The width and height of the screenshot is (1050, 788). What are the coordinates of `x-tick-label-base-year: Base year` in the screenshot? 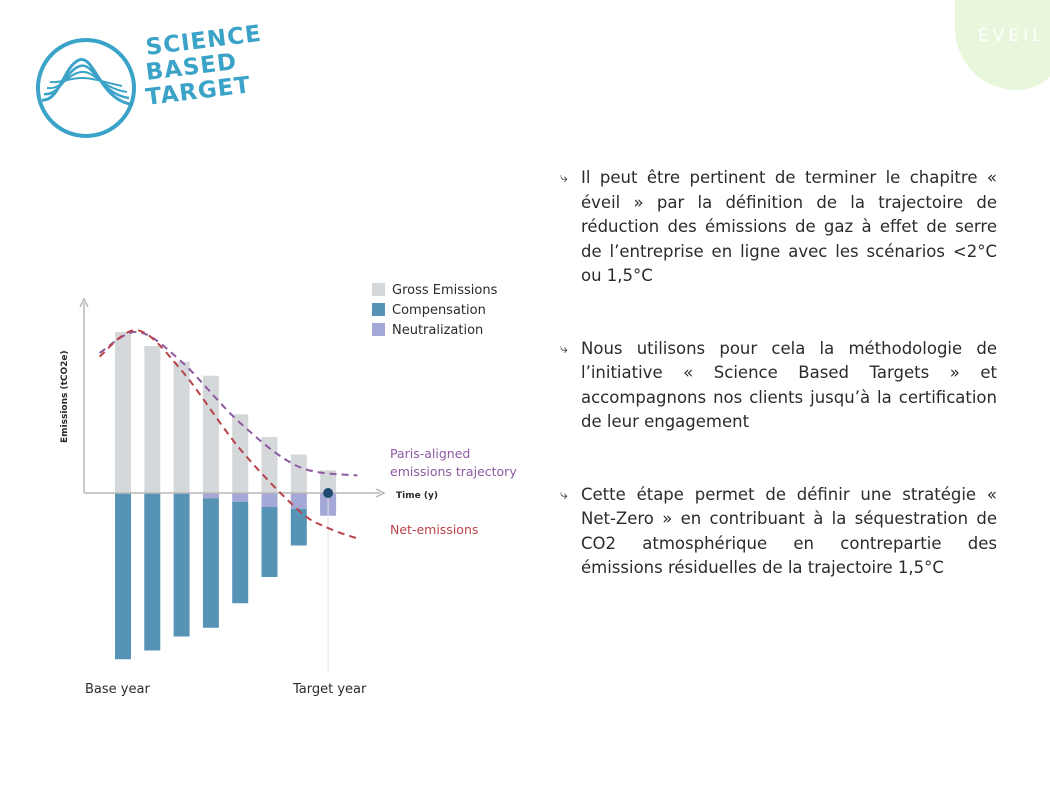 It's located at (117, 689).